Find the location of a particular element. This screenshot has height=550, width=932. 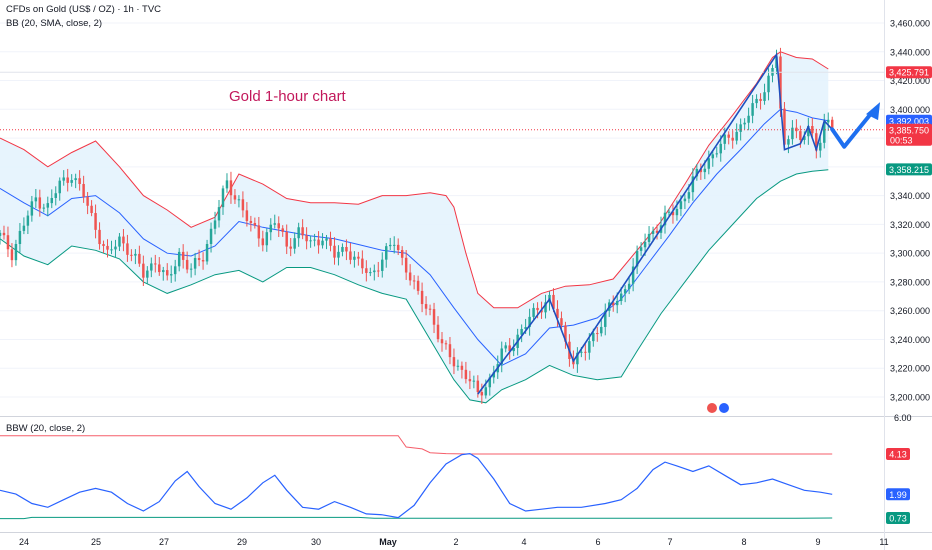

price-tick-label: 3,300.000 is located at coordinates (910, 254).